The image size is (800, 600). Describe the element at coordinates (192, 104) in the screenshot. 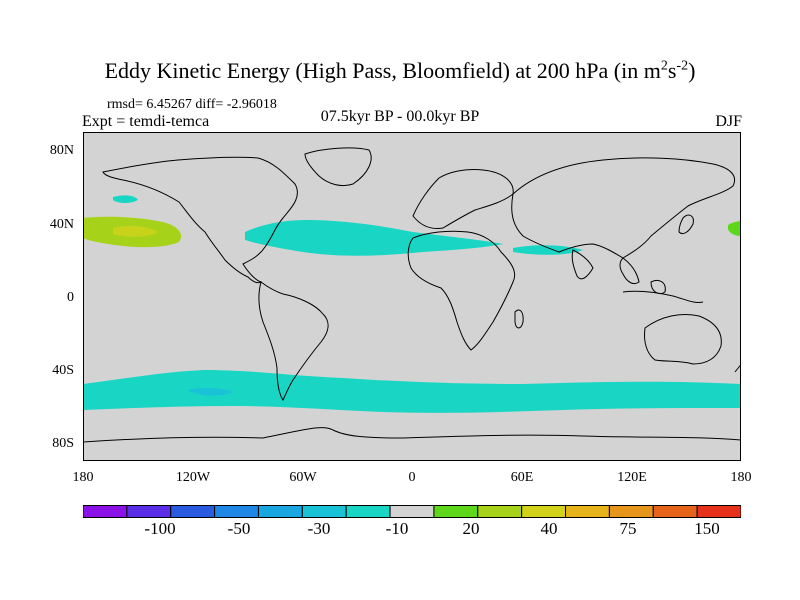

I see `stats-text: rmsd= 6.45267 diff= -2.96018` at that location.